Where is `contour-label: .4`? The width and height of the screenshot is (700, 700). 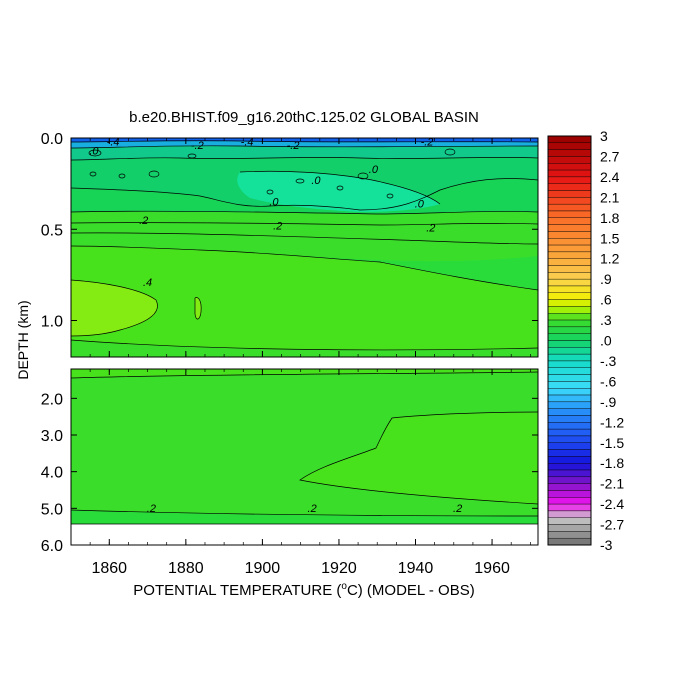
contour-label: .4 is located at coordinates (147, 283).